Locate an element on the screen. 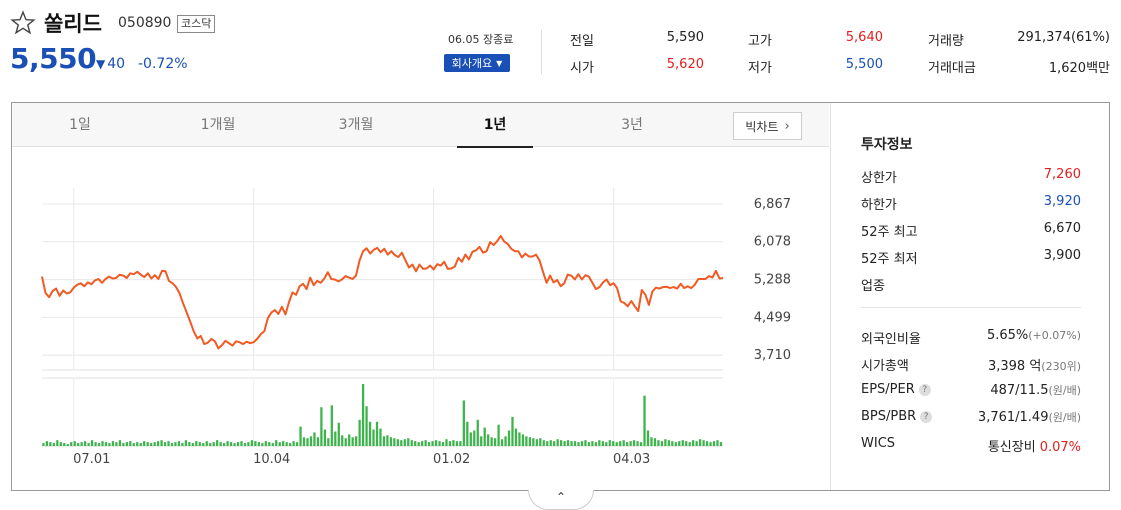 The height and width of the screenshot is (510, 1121). info-sub: (+0.07%) is located at coordinates (1054, 335).